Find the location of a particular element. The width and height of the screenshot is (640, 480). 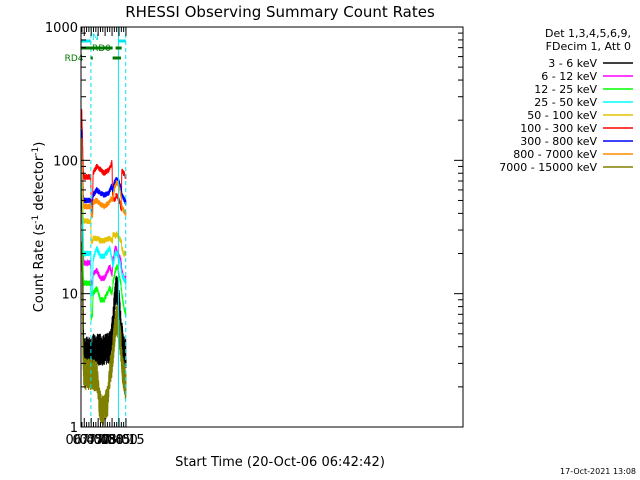

legend-label: 300 - 800 keV is located at coordinates (558, 141).